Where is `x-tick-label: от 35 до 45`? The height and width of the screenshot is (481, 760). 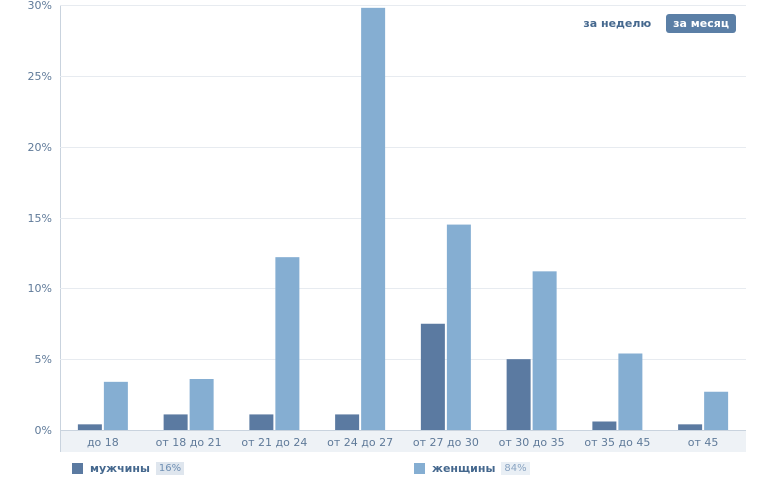 x-tick-label: от 35 до 45 is located at coordinates (617, 442).